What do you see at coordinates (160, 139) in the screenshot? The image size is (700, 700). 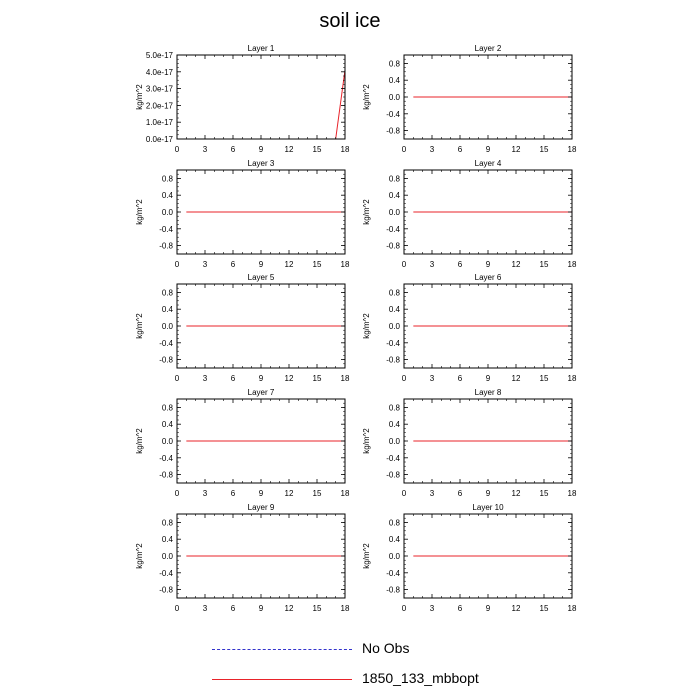 I see `y-tick-label: 0.0e-17` at bounding box center [160, 139].